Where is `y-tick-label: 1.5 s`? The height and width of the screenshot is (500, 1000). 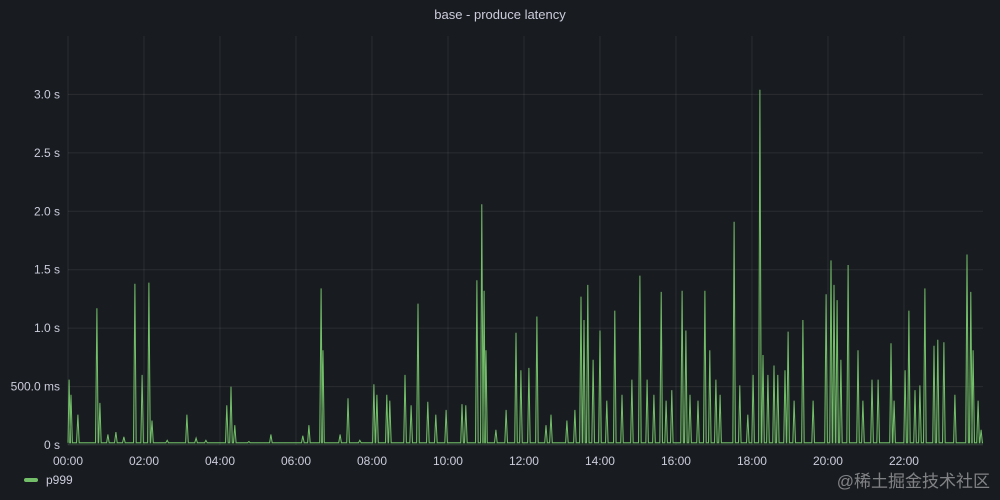 y-tick-label: 1.5 s is located at coordinates (47, 270).